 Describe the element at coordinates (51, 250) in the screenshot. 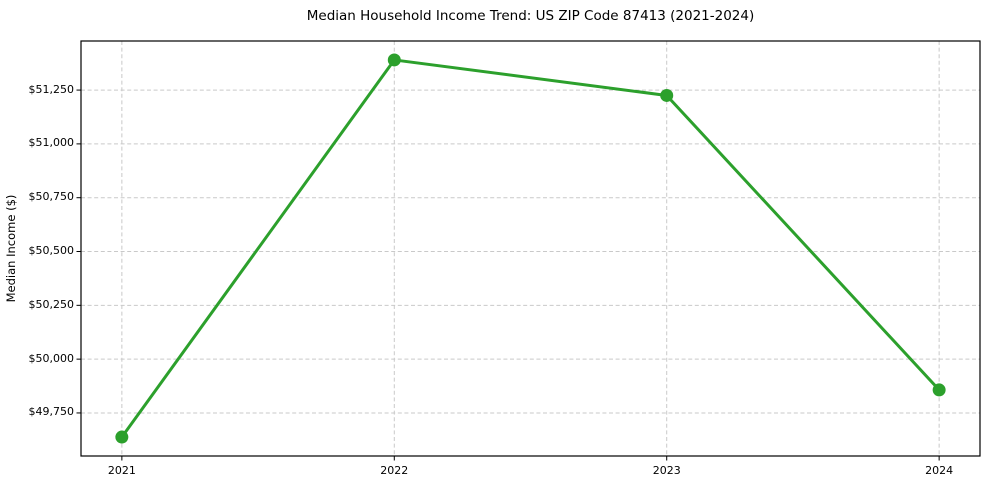

I see `y-tick-label: $50,500` at that location.